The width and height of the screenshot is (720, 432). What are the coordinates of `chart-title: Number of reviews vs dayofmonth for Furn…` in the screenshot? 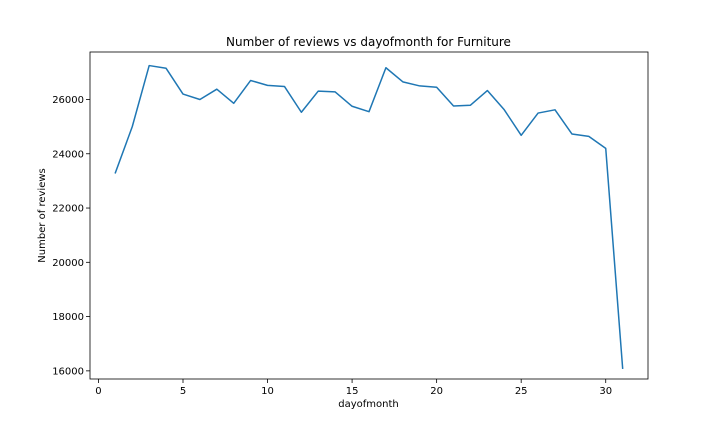 It's located at (368, 42).